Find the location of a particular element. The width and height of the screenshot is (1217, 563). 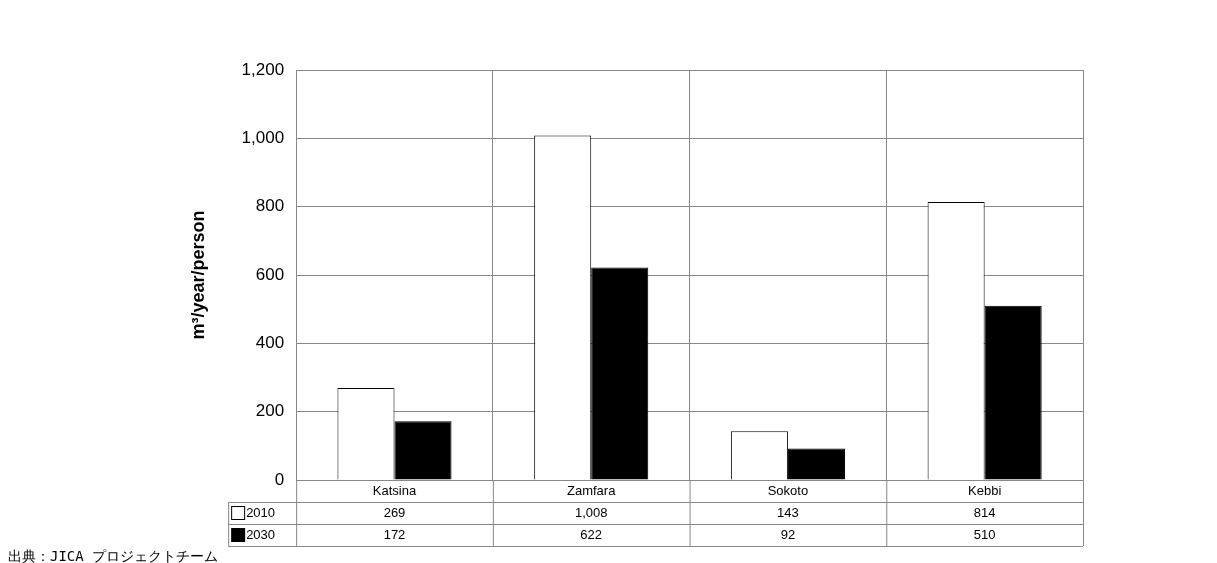

x-tick-label: Kebbi is located at coordinates (985, 490).